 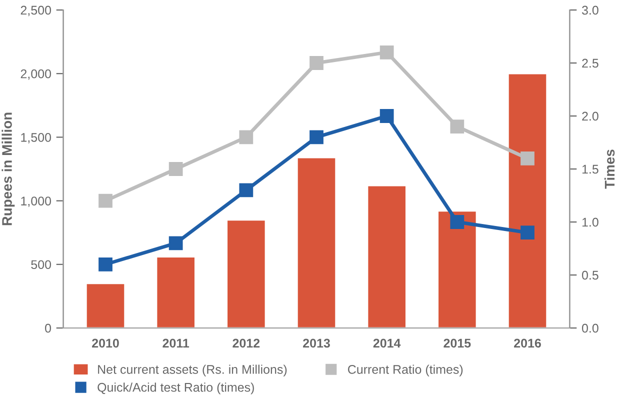 I want to click on y-tick-label: 2,000, so click(x=36, y=74).